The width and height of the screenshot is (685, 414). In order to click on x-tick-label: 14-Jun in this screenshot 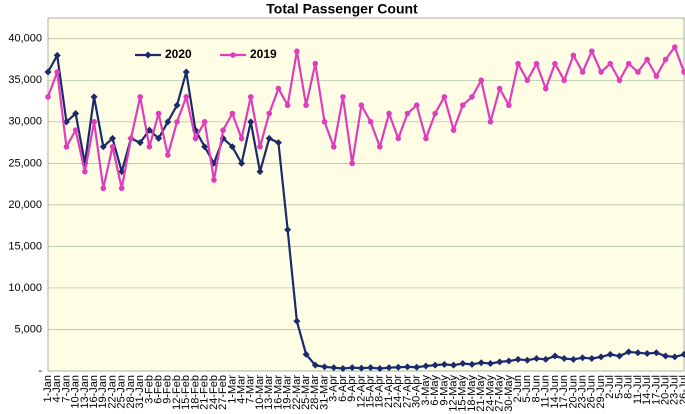, I will do `click(555, 392)`.